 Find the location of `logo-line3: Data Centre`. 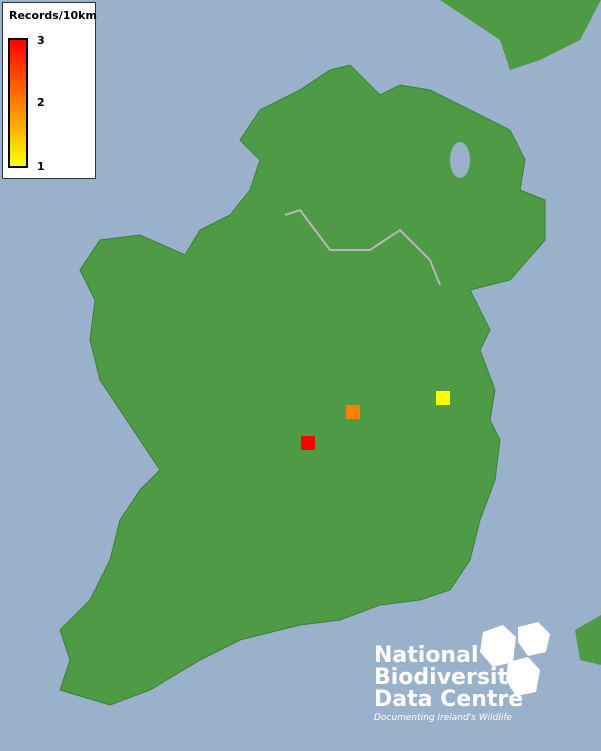

logo-line3: Data Centre is located at coordinates (449, 699).